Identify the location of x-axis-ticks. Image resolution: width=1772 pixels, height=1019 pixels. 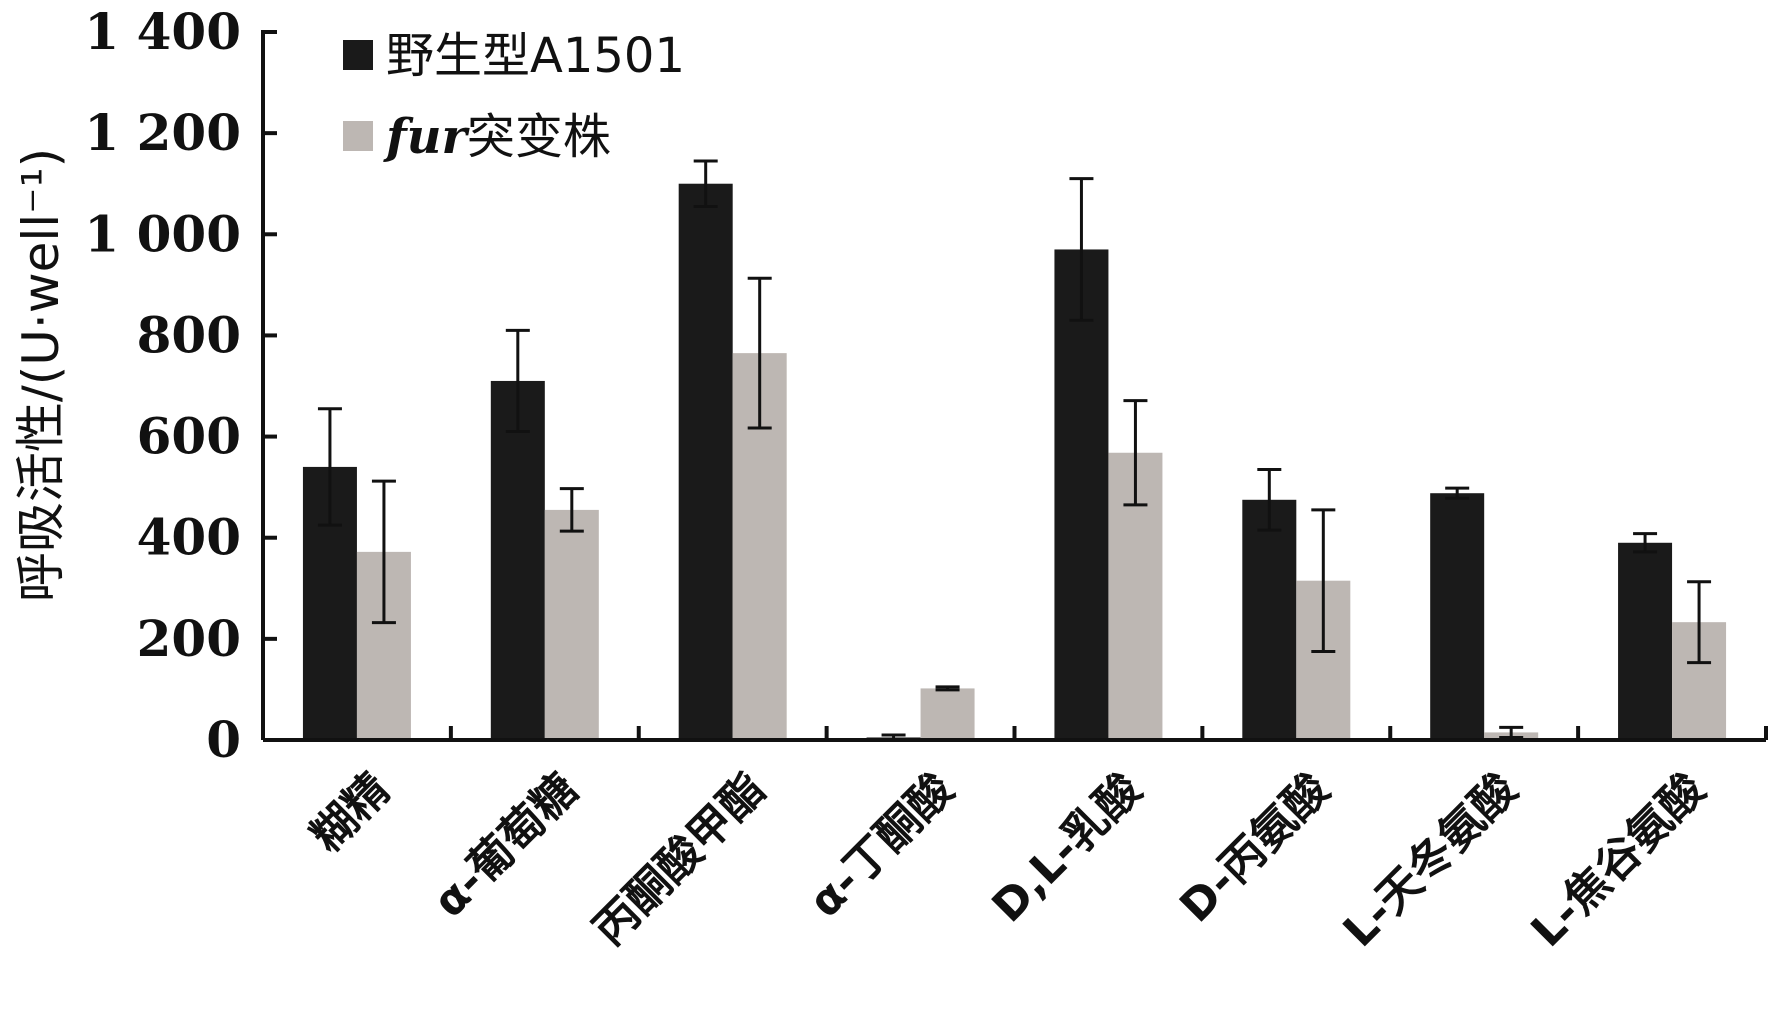
(1108, 733).